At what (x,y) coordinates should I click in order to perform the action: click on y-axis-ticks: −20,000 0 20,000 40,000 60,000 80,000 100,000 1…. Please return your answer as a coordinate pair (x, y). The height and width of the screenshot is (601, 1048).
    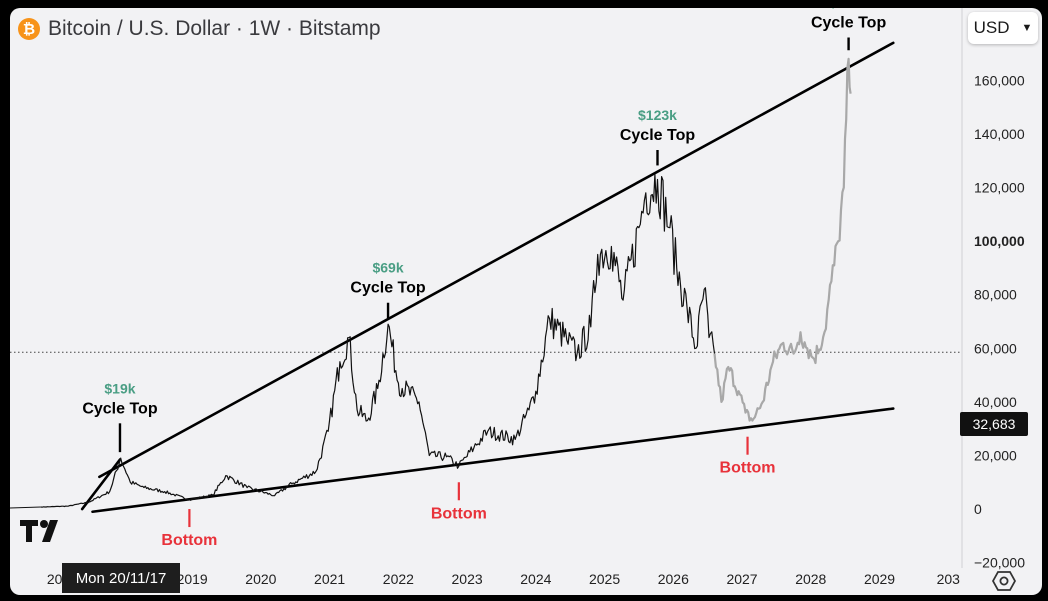
    Looking at the image, I should click on (999, 295).